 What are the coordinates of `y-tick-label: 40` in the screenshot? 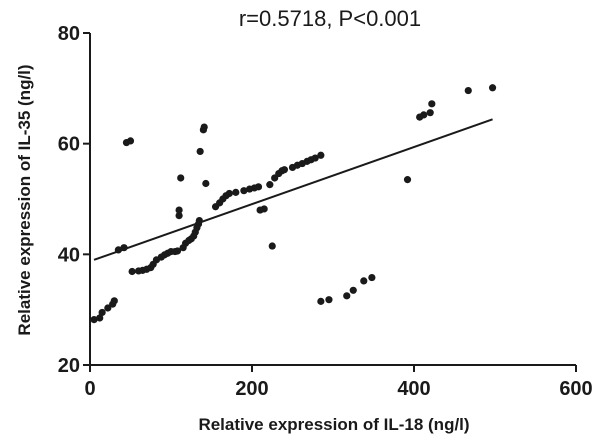 It's located at (69, 255).